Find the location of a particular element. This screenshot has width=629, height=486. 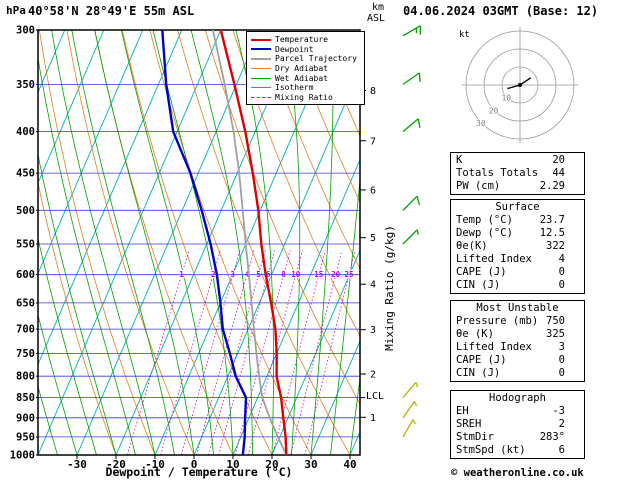

table-row: EH -3 is located at coordinates (517, 411).